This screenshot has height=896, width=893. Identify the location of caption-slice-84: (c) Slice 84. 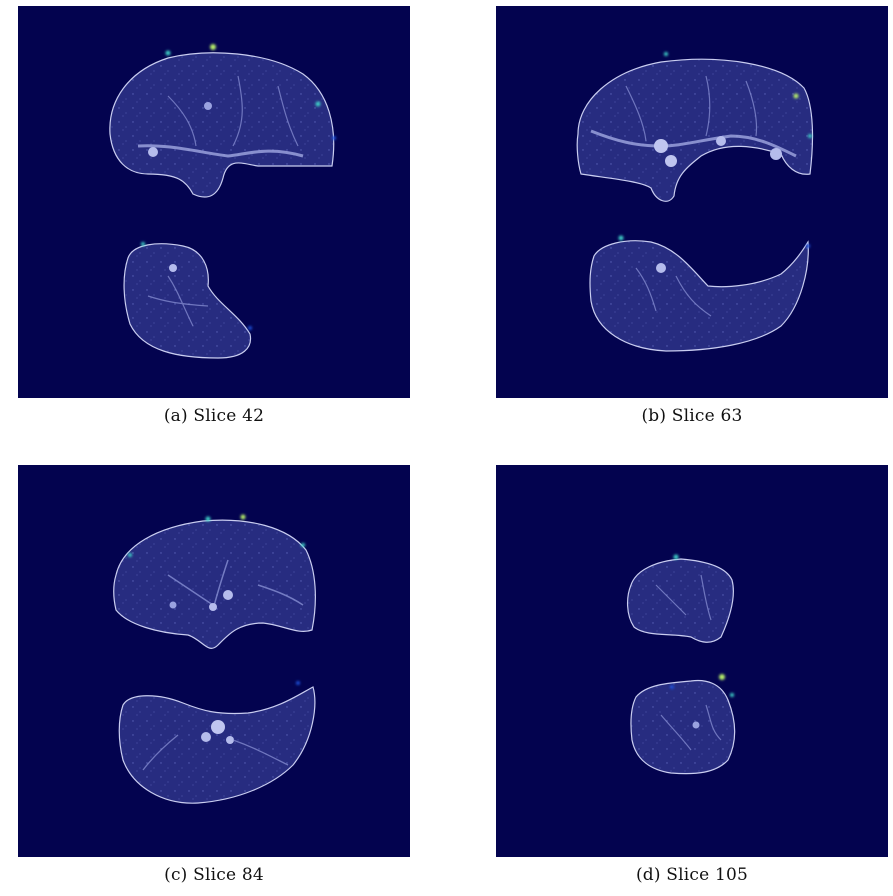
(214, 875).